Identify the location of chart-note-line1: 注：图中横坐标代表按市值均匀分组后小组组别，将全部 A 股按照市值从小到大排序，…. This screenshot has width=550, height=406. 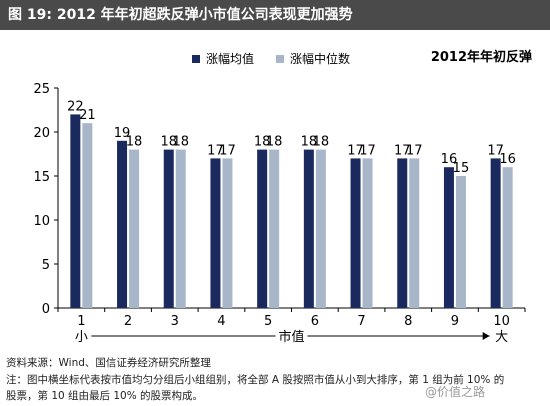
(255, 379).